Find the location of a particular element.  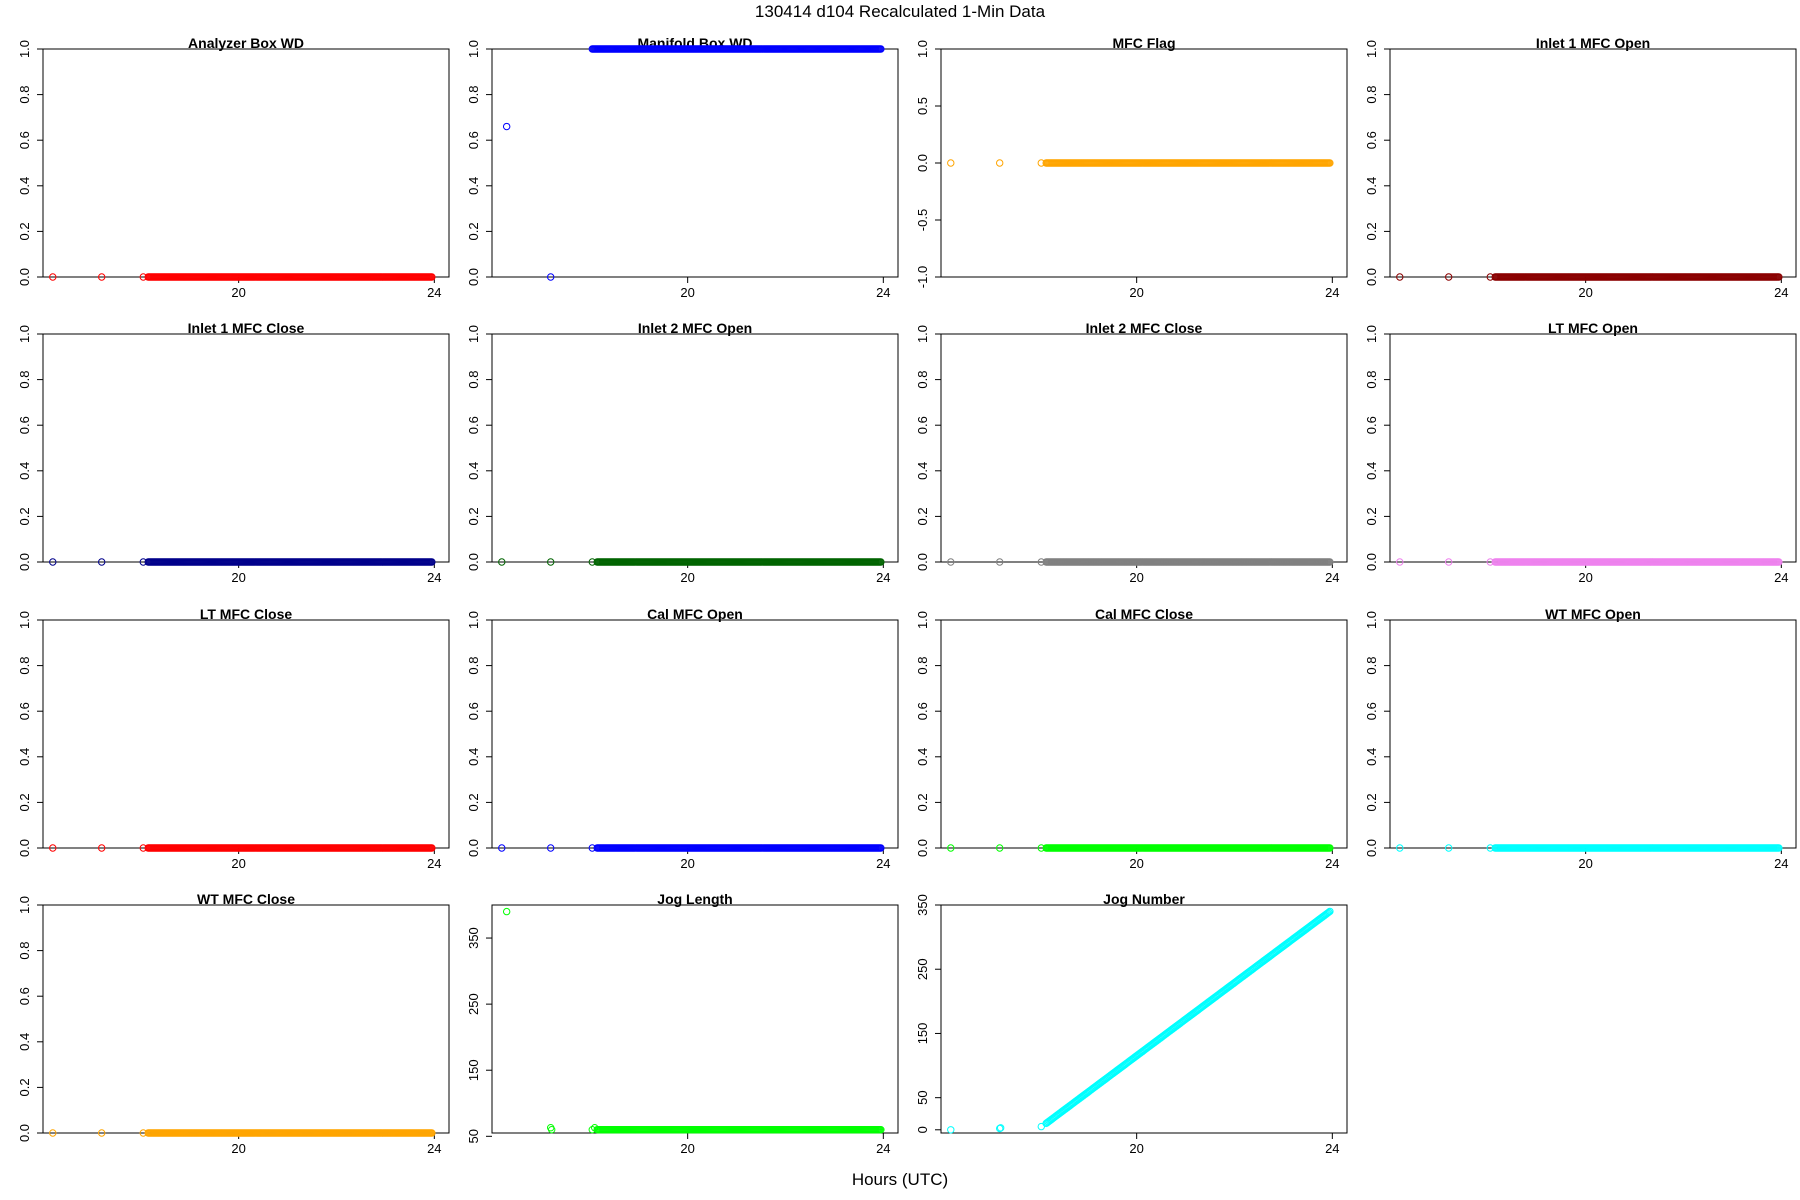

panel-inlet-2-mfc-close: Inlet 2 MFC Close 0.0 0.2 0.4 0.6 0.8 1.0 20 24 is located at coordinates (1131, 452).